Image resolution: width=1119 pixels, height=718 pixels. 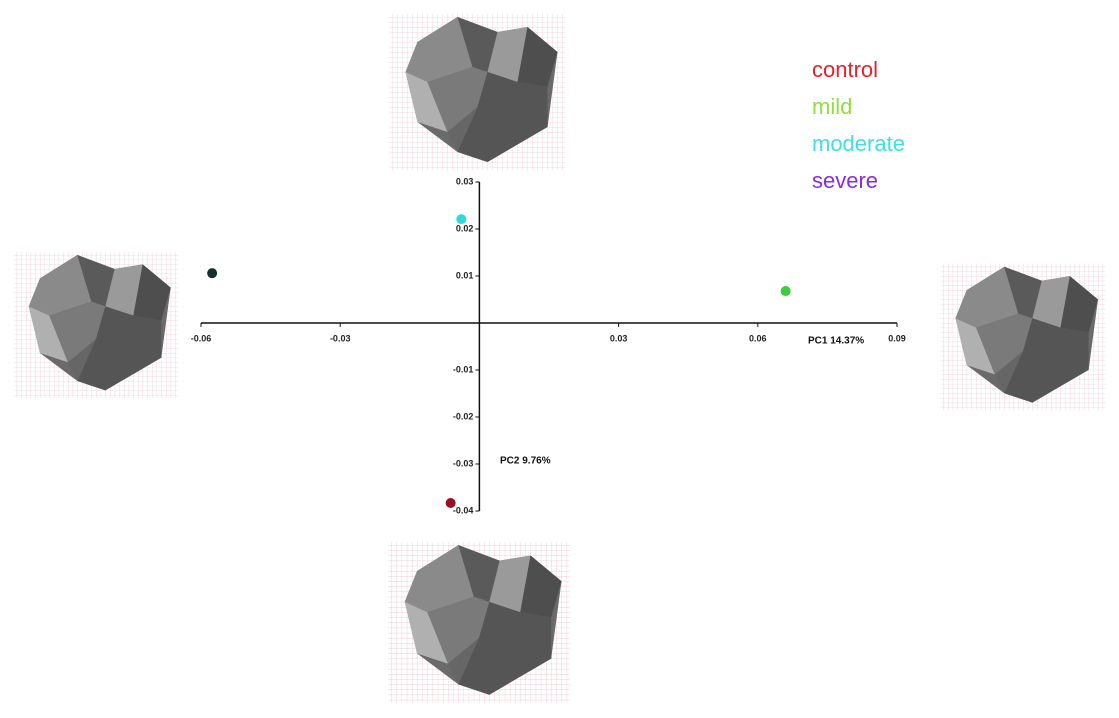 I want to click on y-axis-label: PC2 9.76%, so click(x=525, y=461).